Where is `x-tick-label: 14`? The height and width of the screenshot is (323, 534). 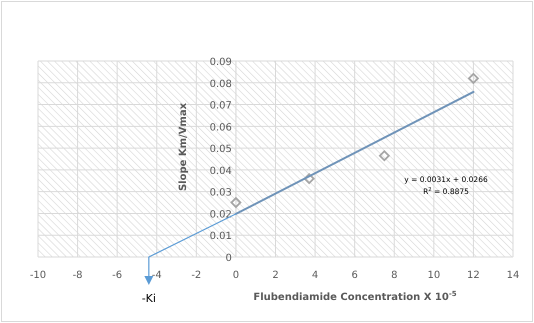 x-tick-label: 14 is located at coordinates (513, 275).